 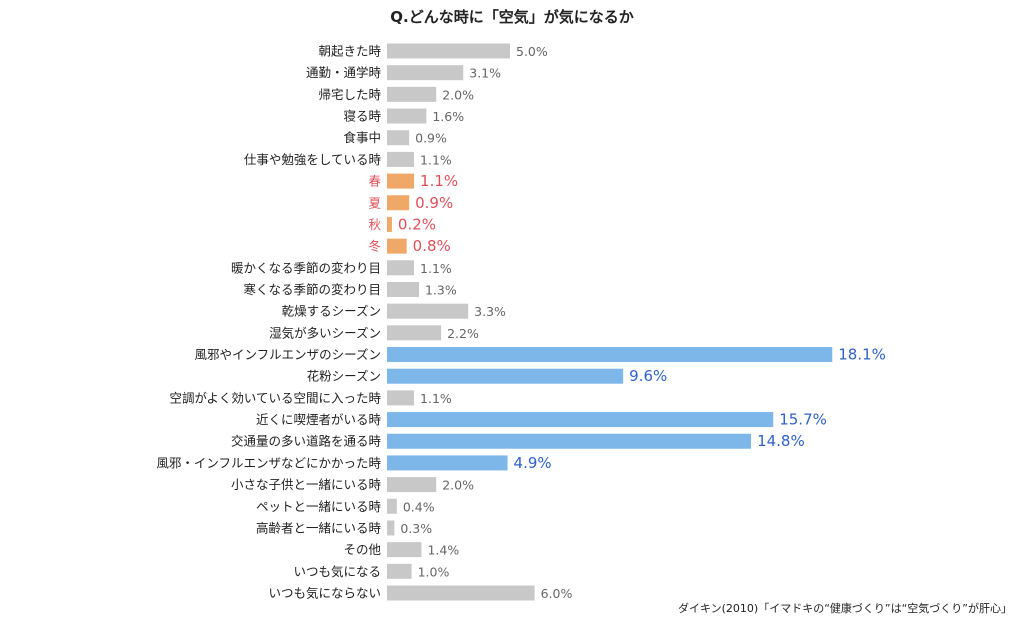 I want to click on category-label: いつも気になる, so click(x=337, y=571).